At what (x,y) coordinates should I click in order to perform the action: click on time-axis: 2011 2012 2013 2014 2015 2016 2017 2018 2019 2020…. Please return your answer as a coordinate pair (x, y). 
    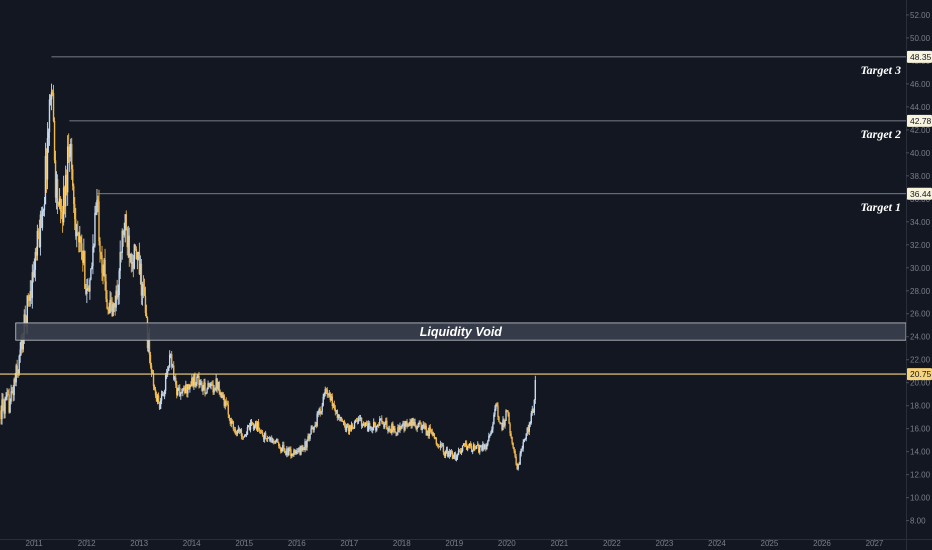
    Looking at the image, I should click on (466, 543).